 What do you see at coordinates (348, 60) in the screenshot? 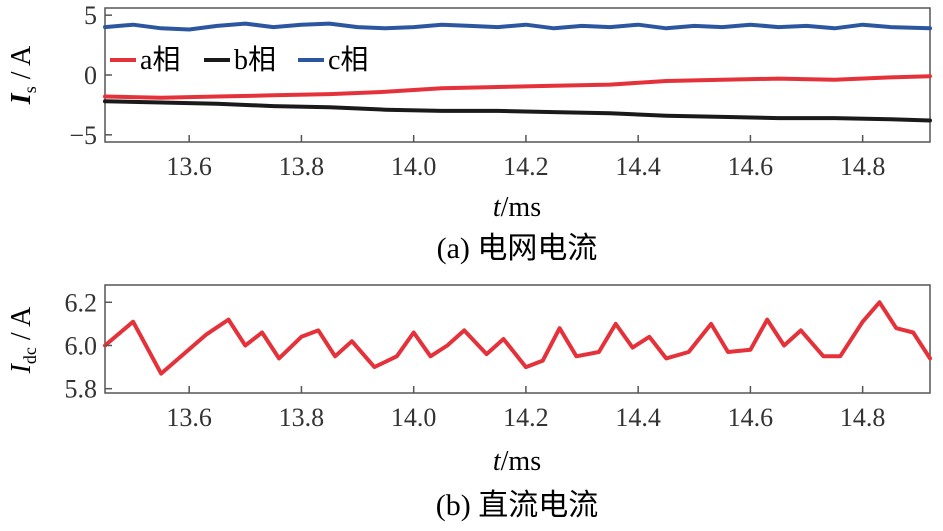
I see `legend-label-c: c相` at bounding box center [348, 60].